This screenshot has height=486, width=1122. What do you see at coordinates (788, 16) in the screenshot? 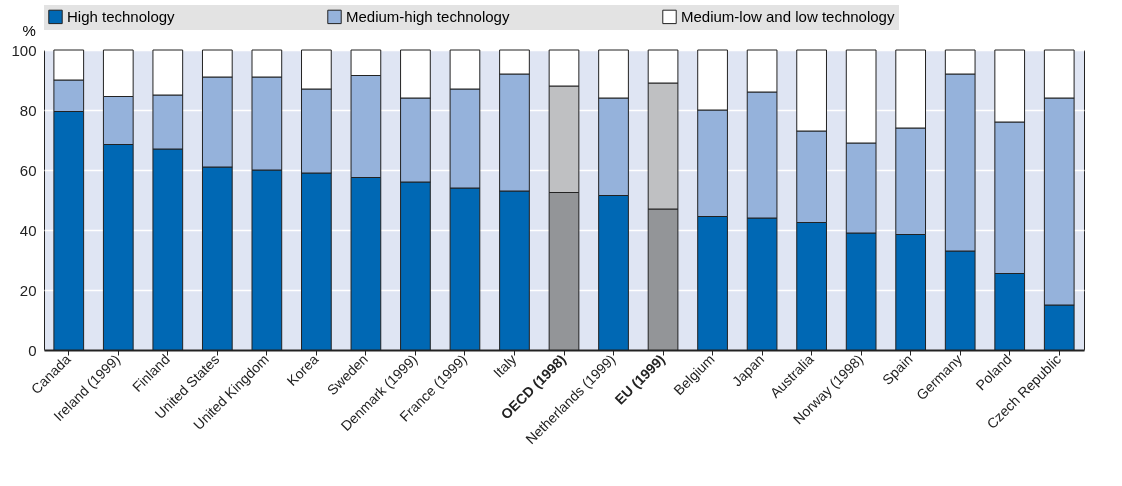
I see `legend-label: Medium-low and low technology` at bounding box center [788, 16].